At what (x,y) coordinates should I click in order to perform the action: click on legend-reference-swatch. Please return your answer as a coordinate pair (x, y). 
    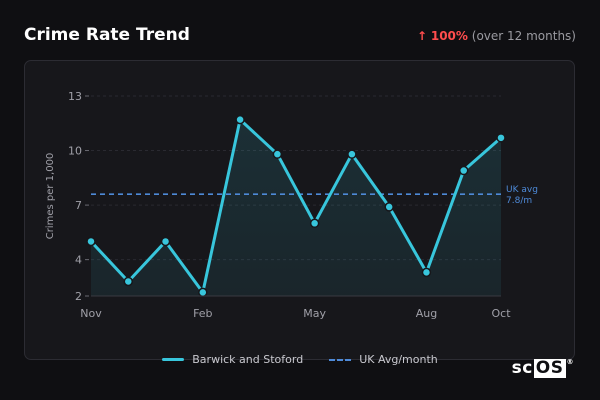
    Looking at the image, I should click on (340, 359).